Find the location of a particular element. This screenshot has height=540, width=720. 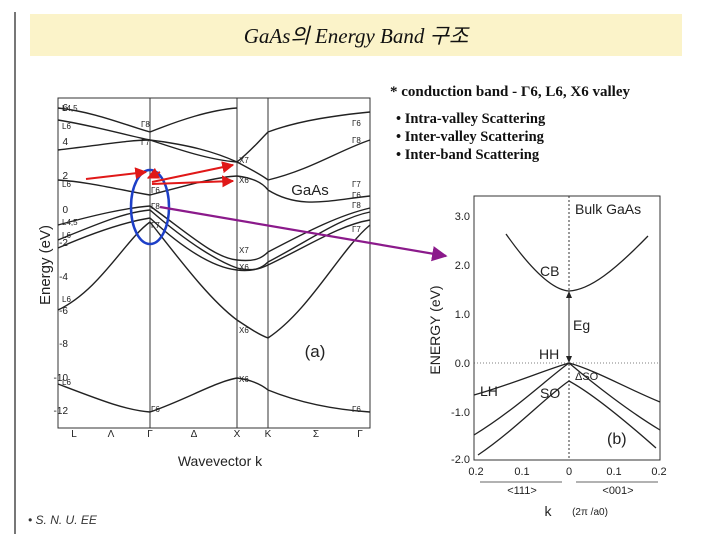

y-tick: -10 is located at coordinates (61, 378).